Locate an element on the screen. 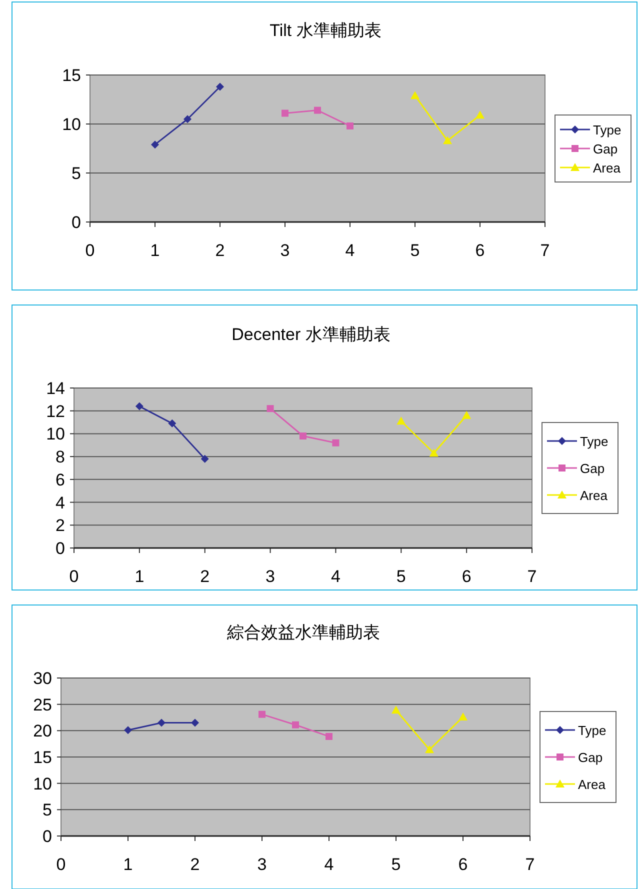 This screenshot has width=642, height=889. x-tick-label: 0 is located at coordinates (90, 250).